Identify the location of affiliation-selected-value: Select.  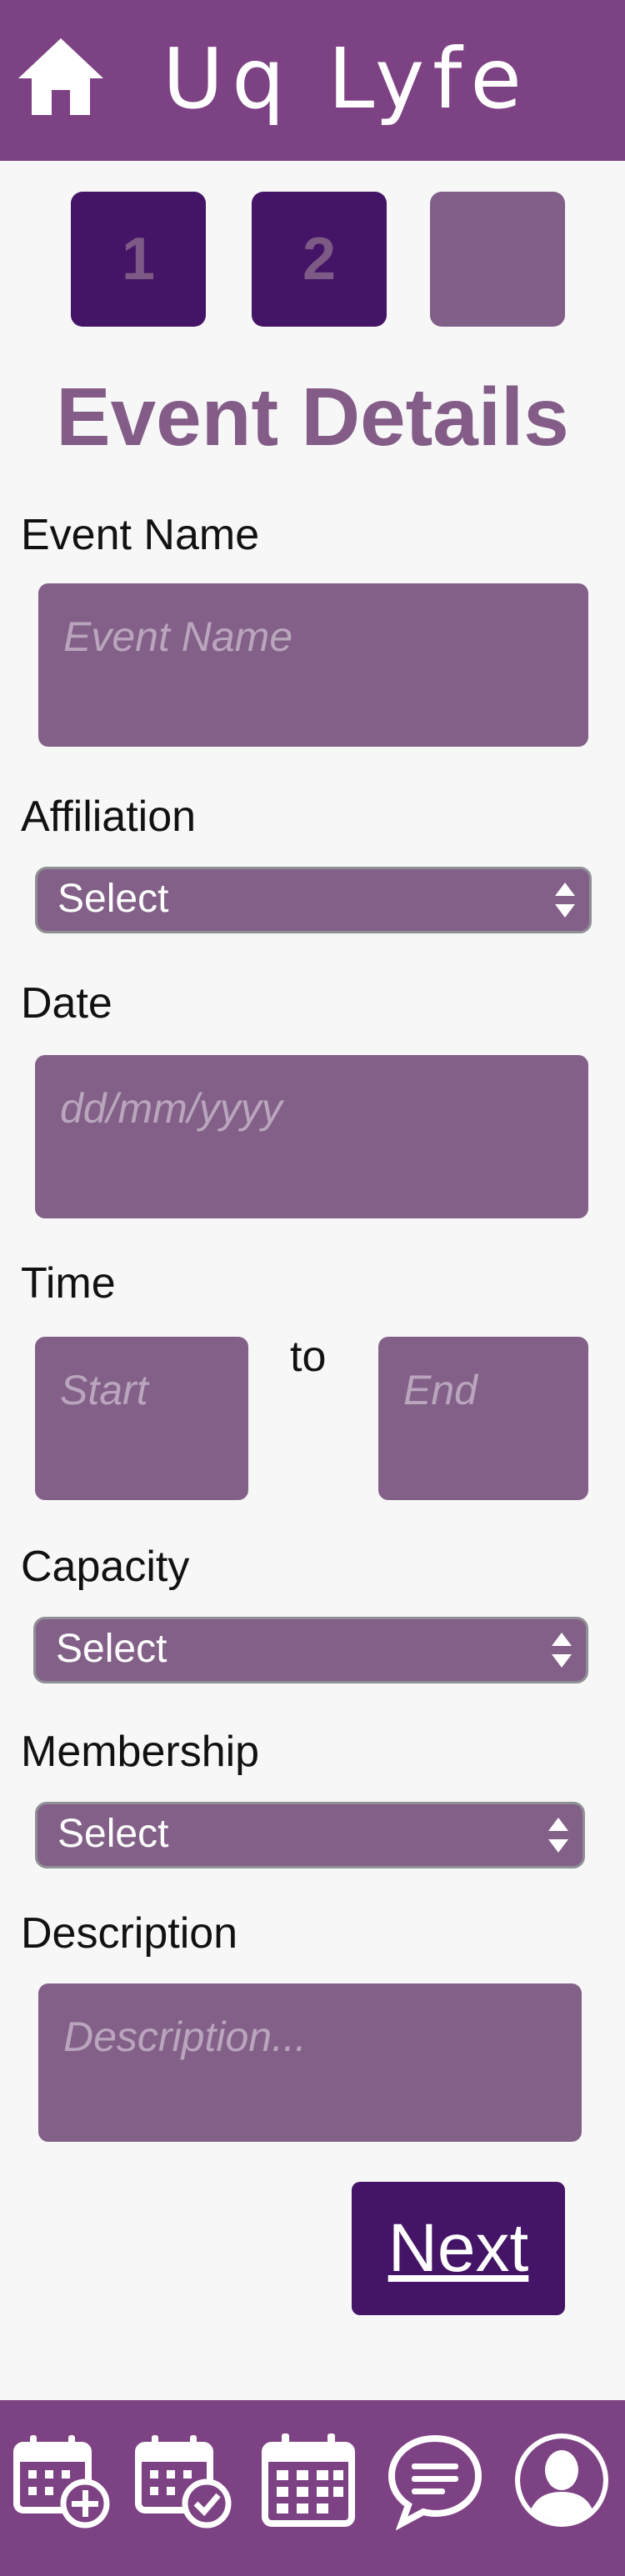
(113, 899).